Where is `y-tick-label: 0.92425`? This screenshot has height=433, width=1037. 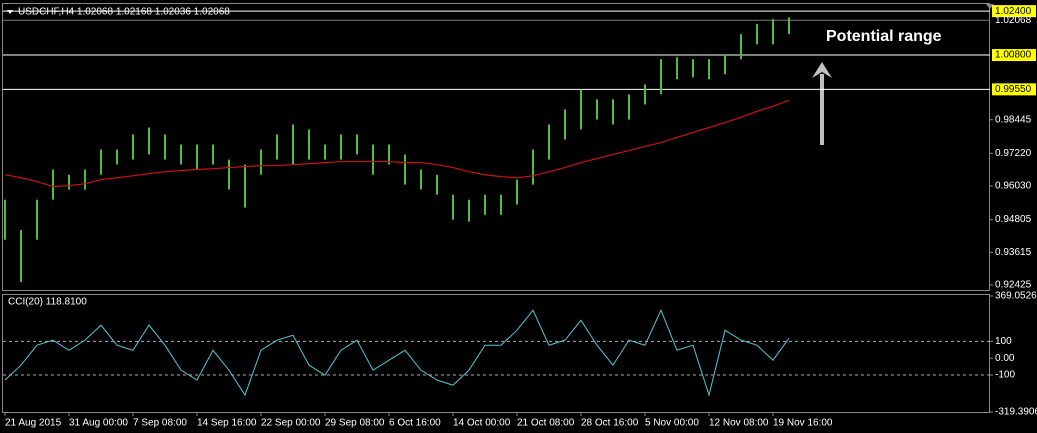 y-tick-label: 0.92425 is located at coordinates (1013, 285).